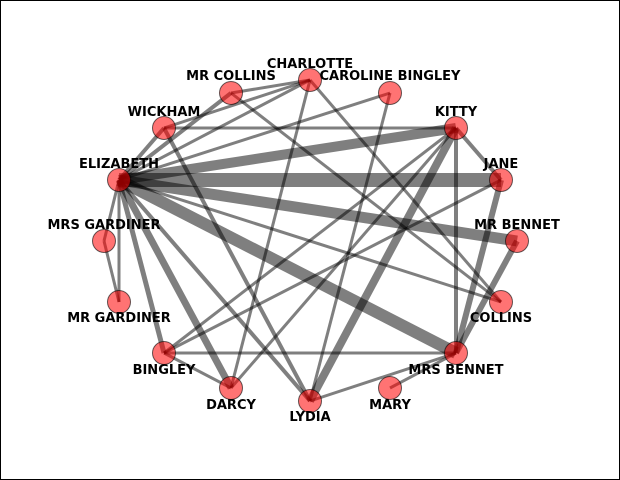  What do you see at coordinates (350, 247) in the screenshot?
I see `edge-caroline-bingley-lydia` at bounding box center [350, 247].